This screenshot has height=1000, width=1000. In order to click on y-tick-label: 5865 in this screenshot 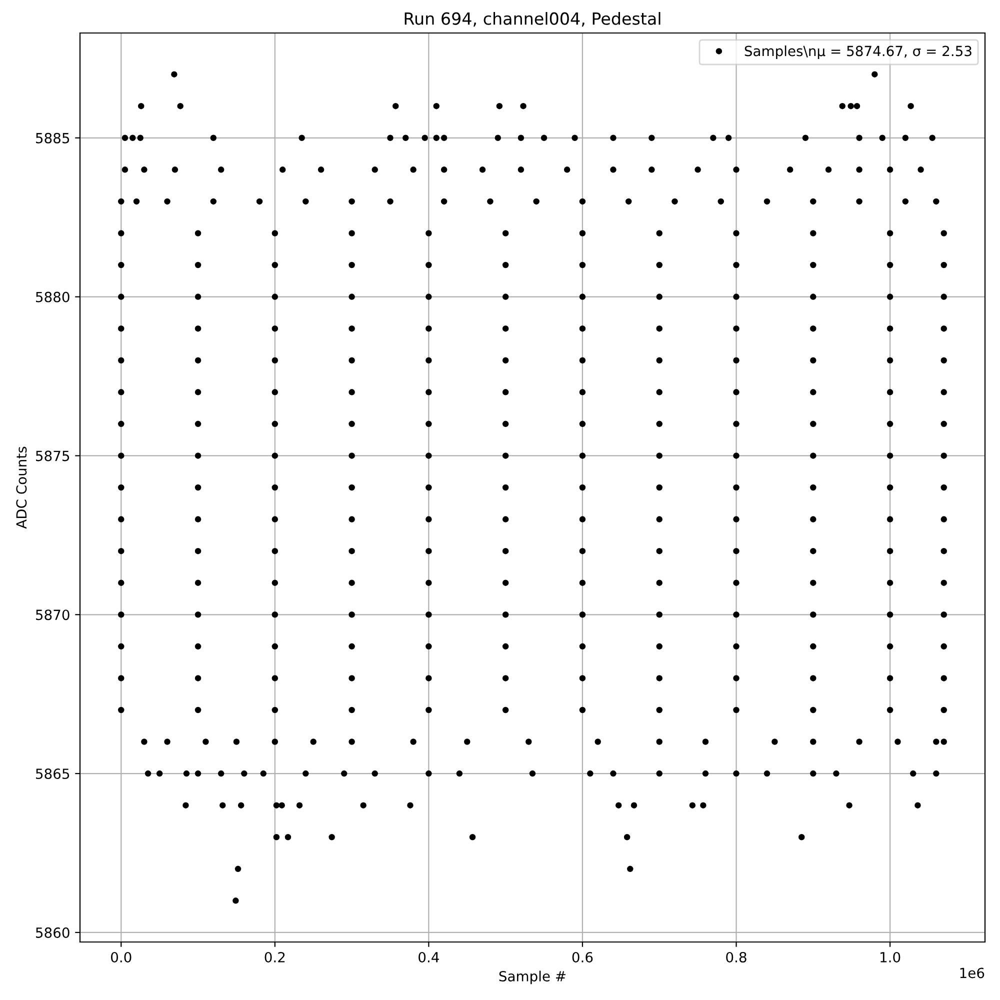, I will do `click(53, 774)`.